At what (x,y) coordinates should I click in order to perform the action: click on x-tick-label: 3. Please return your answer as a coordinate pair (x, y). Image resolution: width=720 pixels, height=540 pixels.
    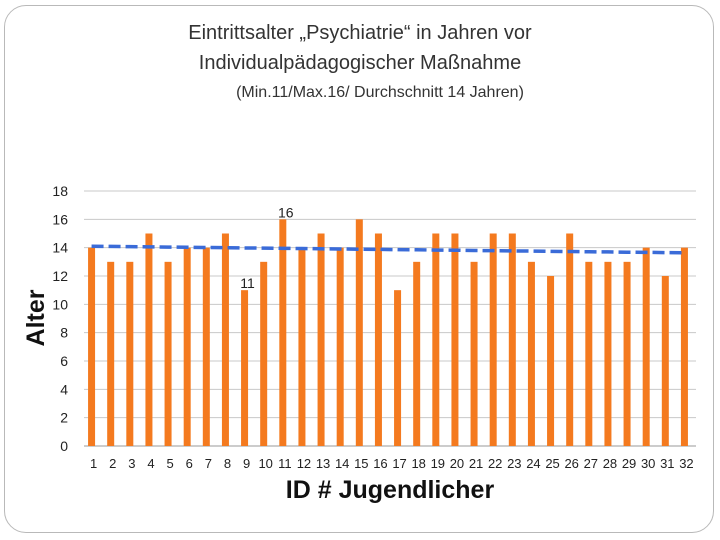
    Looking at the image, I should click on (131, 463).